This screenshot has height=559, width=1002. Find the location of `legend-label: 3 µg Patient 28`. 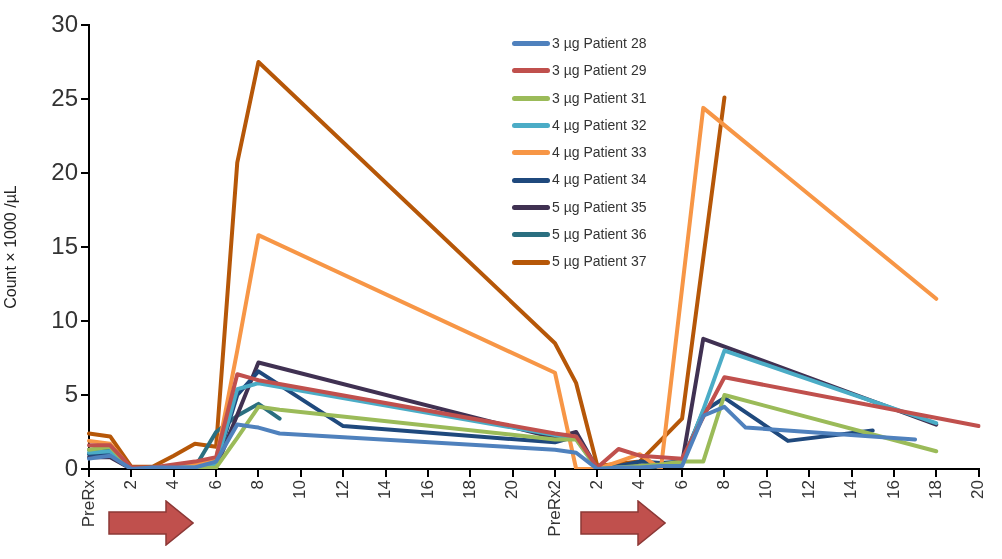

legend-label: 3 µg Patient 28 is located at coordinates (599, 43).